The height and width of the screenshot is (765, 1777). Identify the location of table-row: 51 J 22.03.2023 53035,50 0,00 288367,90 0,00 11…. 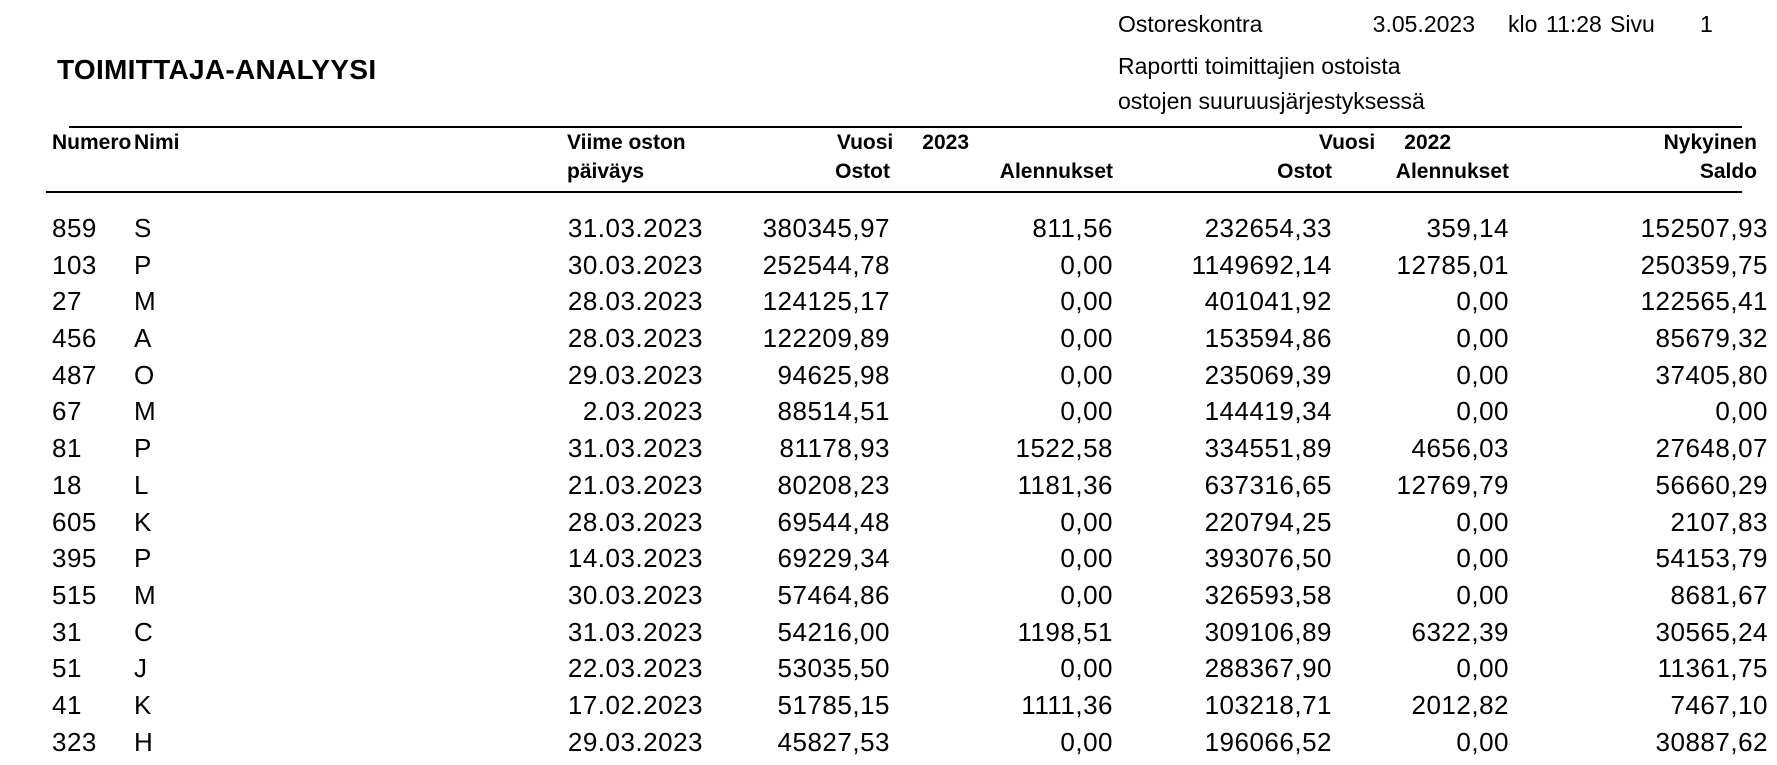
(888, 673).